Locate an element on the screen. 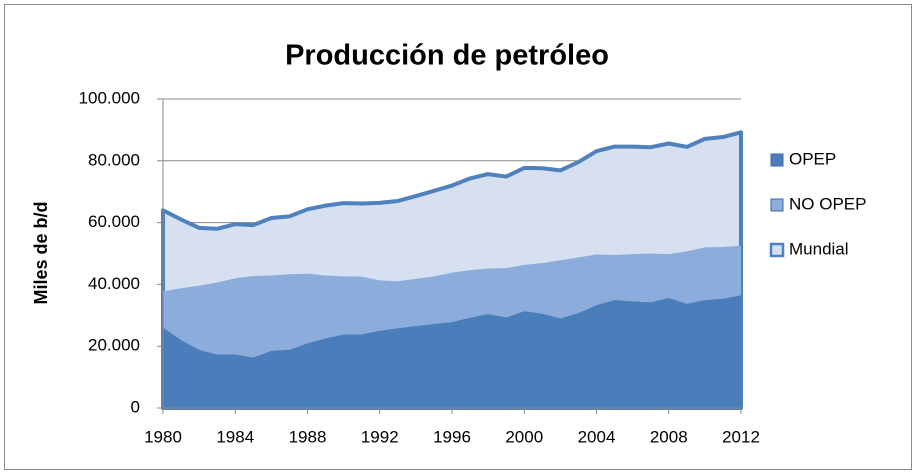  x-tick-label: 1992 is located at coordinates (380, 436).